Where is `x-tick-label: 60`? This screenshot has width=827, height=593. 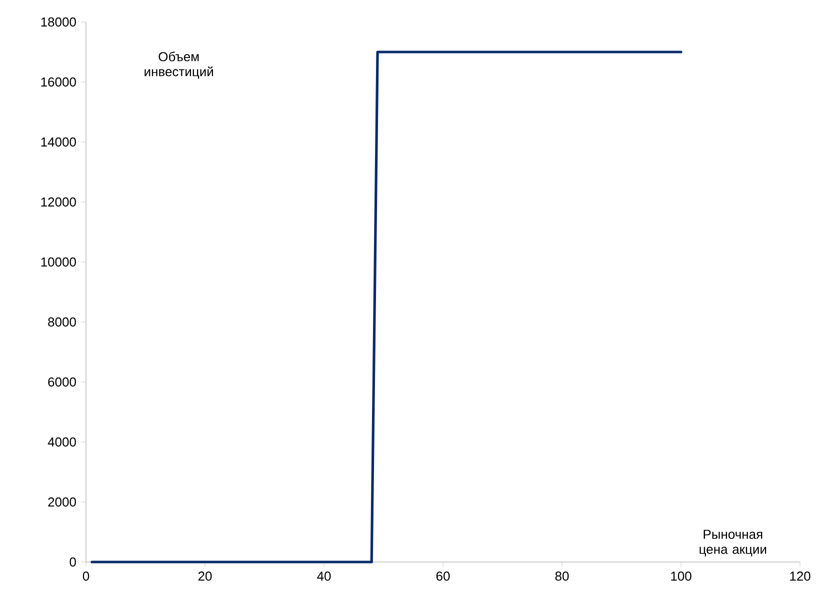
x-tick-label: 60 is located at coordinates (443, 576).